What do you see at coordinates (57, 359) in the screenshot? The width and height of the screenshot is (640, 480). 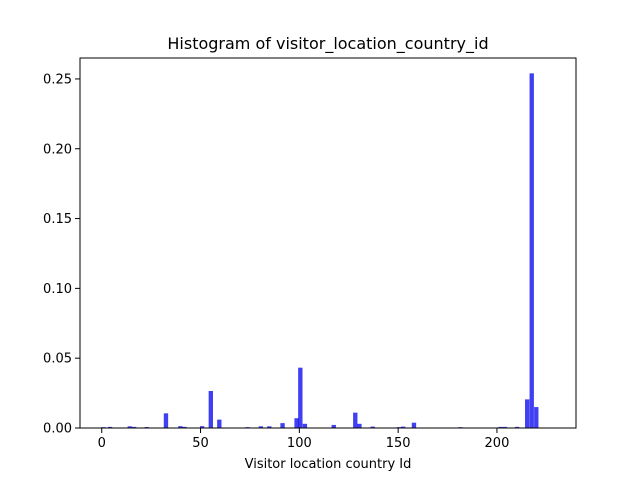 I see `y-tick-label: 0.05` at bounding box center [57, 359].